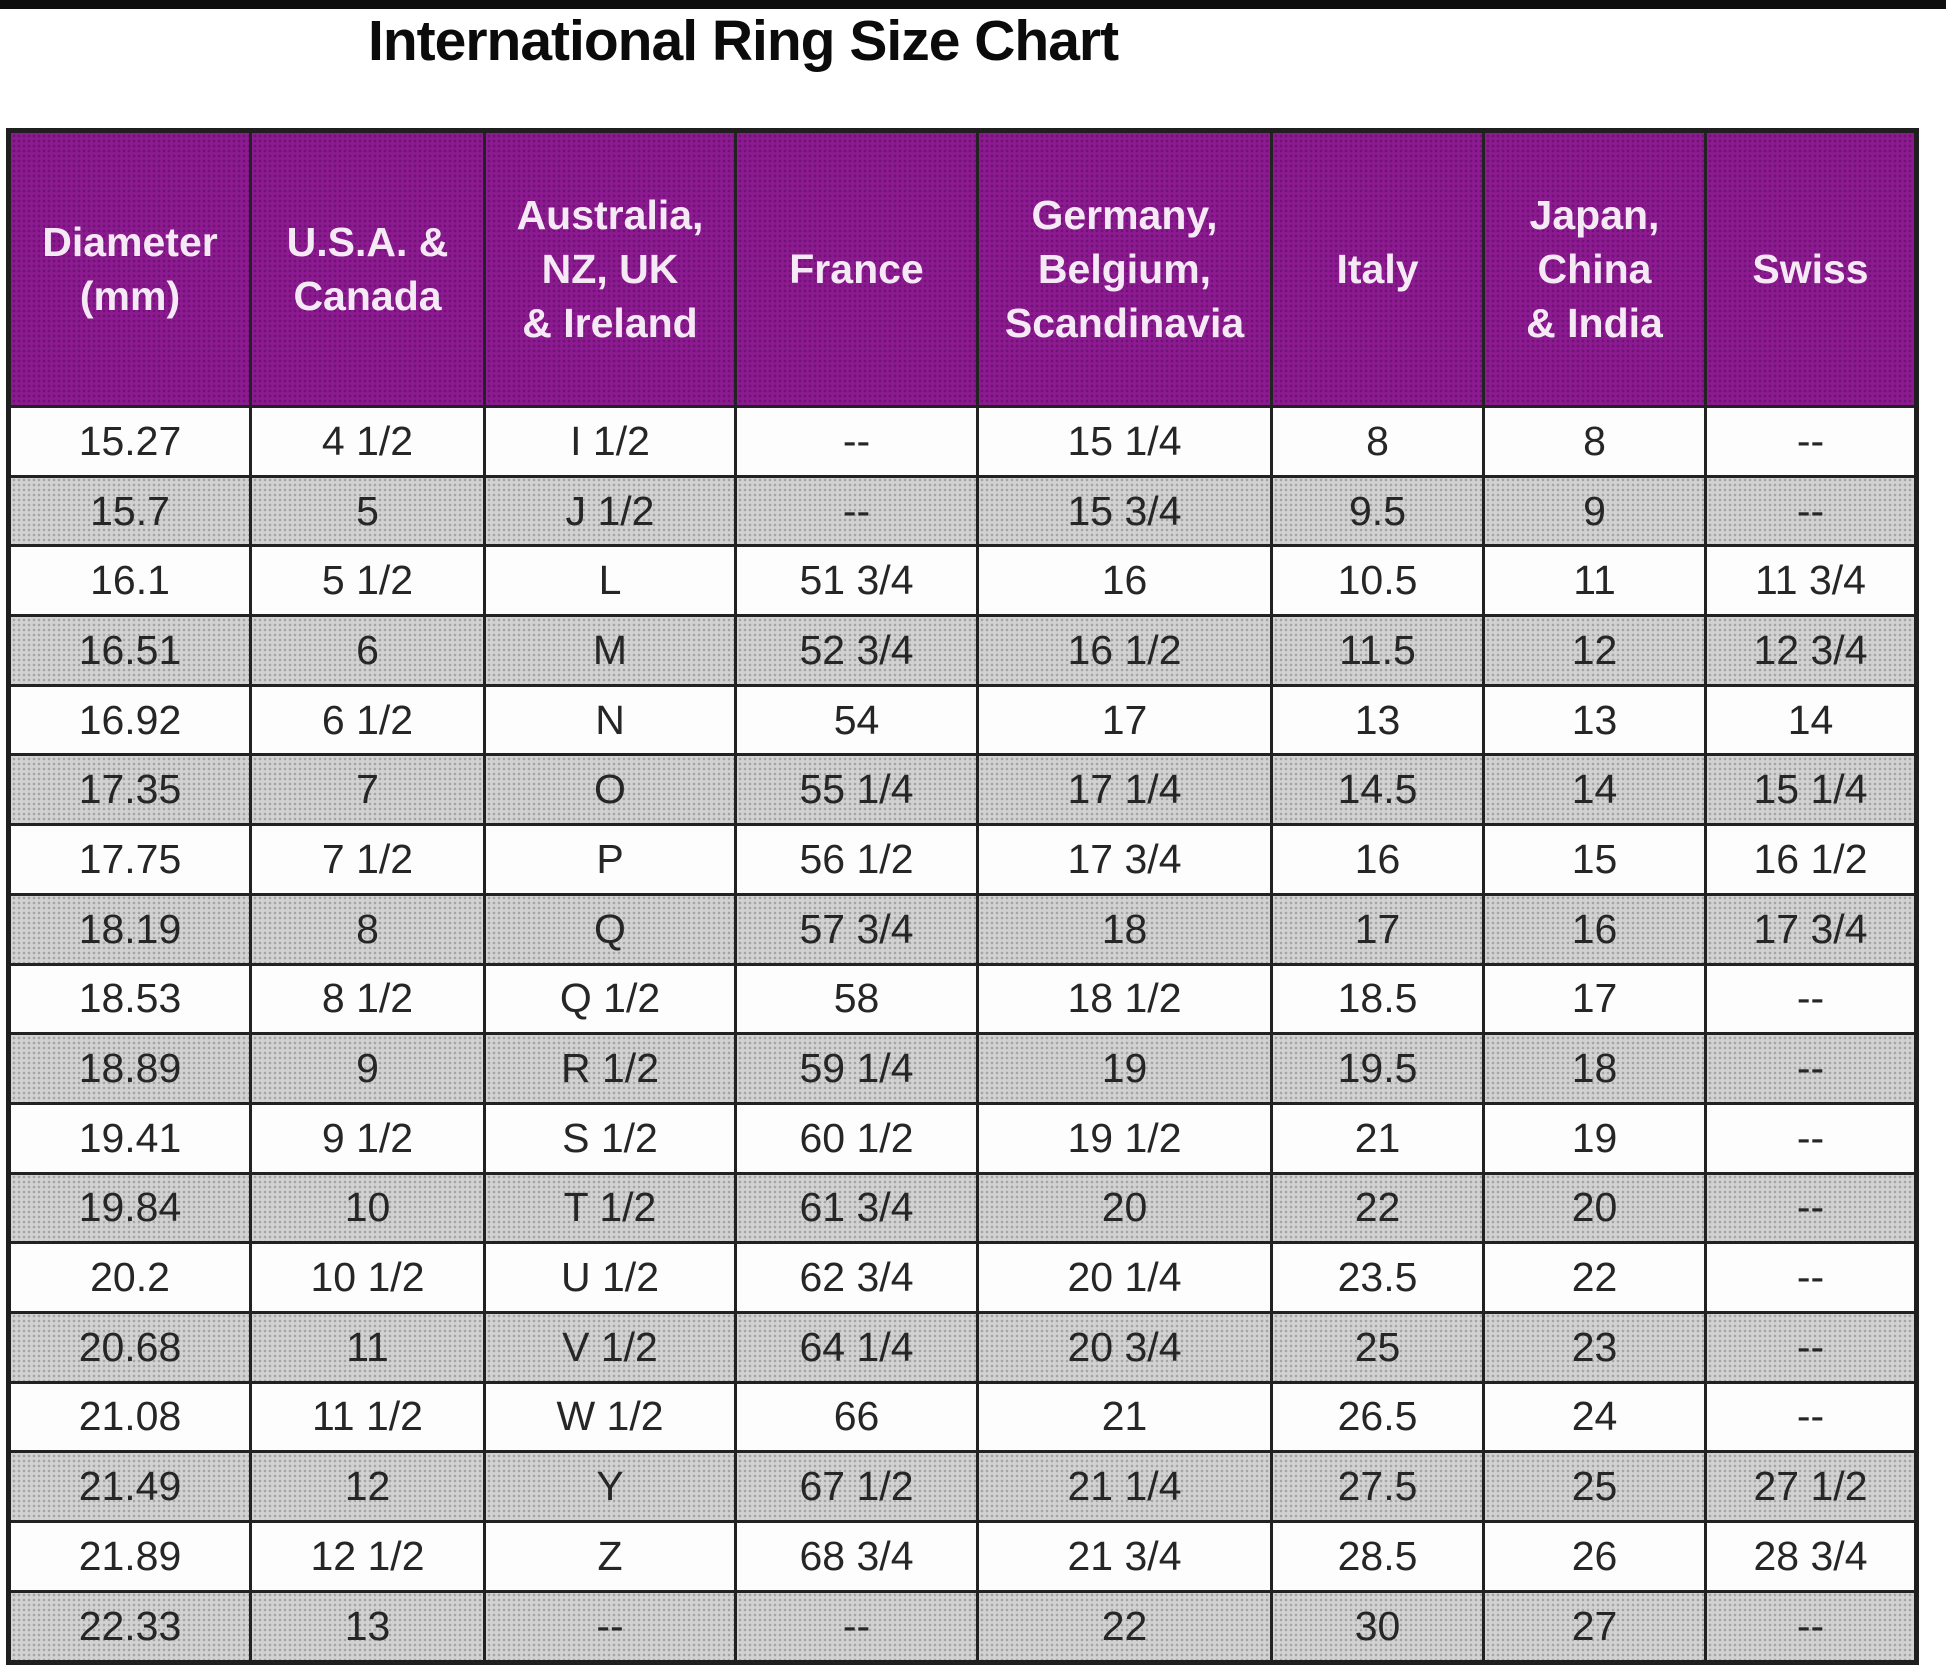  What do you see at coordinates (962, 1417) in the screenshot?
I see `table-row: 21.08 11 1/2 W 1/2 66 21 26.5 24 --` at bounding box center [962, 1417].